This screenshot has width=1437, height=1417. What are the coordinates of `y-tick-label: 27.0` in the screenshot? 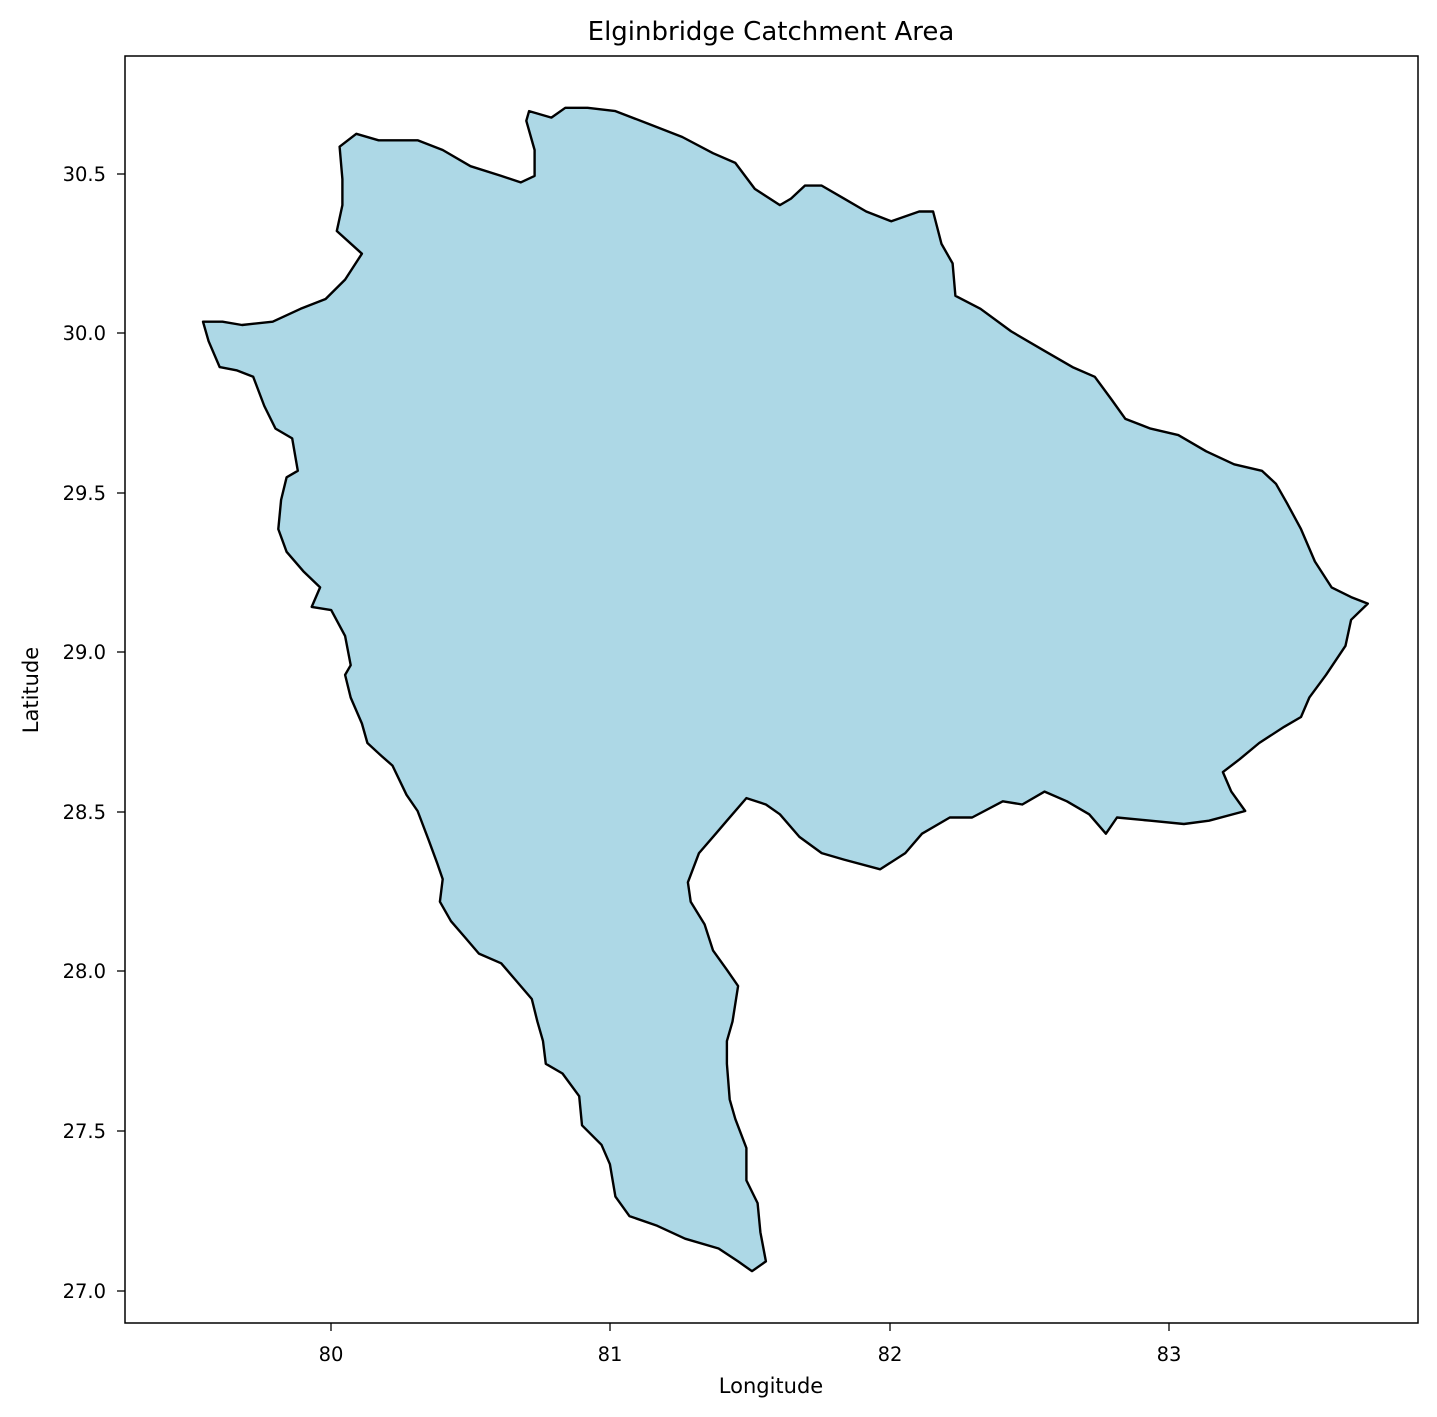 It's located at (84, 1291).